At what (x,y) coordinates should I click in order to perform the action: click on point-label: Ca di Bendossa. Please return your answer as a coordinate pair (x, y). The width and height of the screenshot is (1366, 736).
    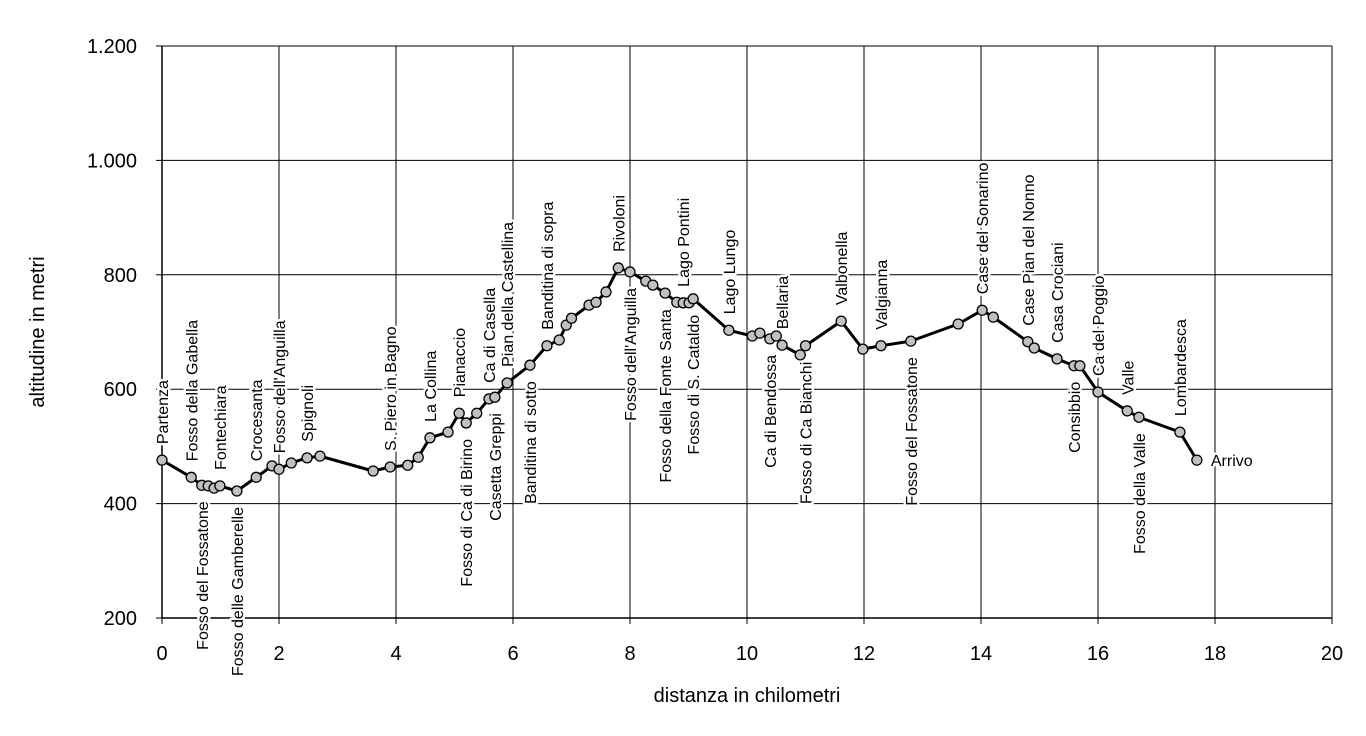
    Looking at the image, I should click on (771, 411).